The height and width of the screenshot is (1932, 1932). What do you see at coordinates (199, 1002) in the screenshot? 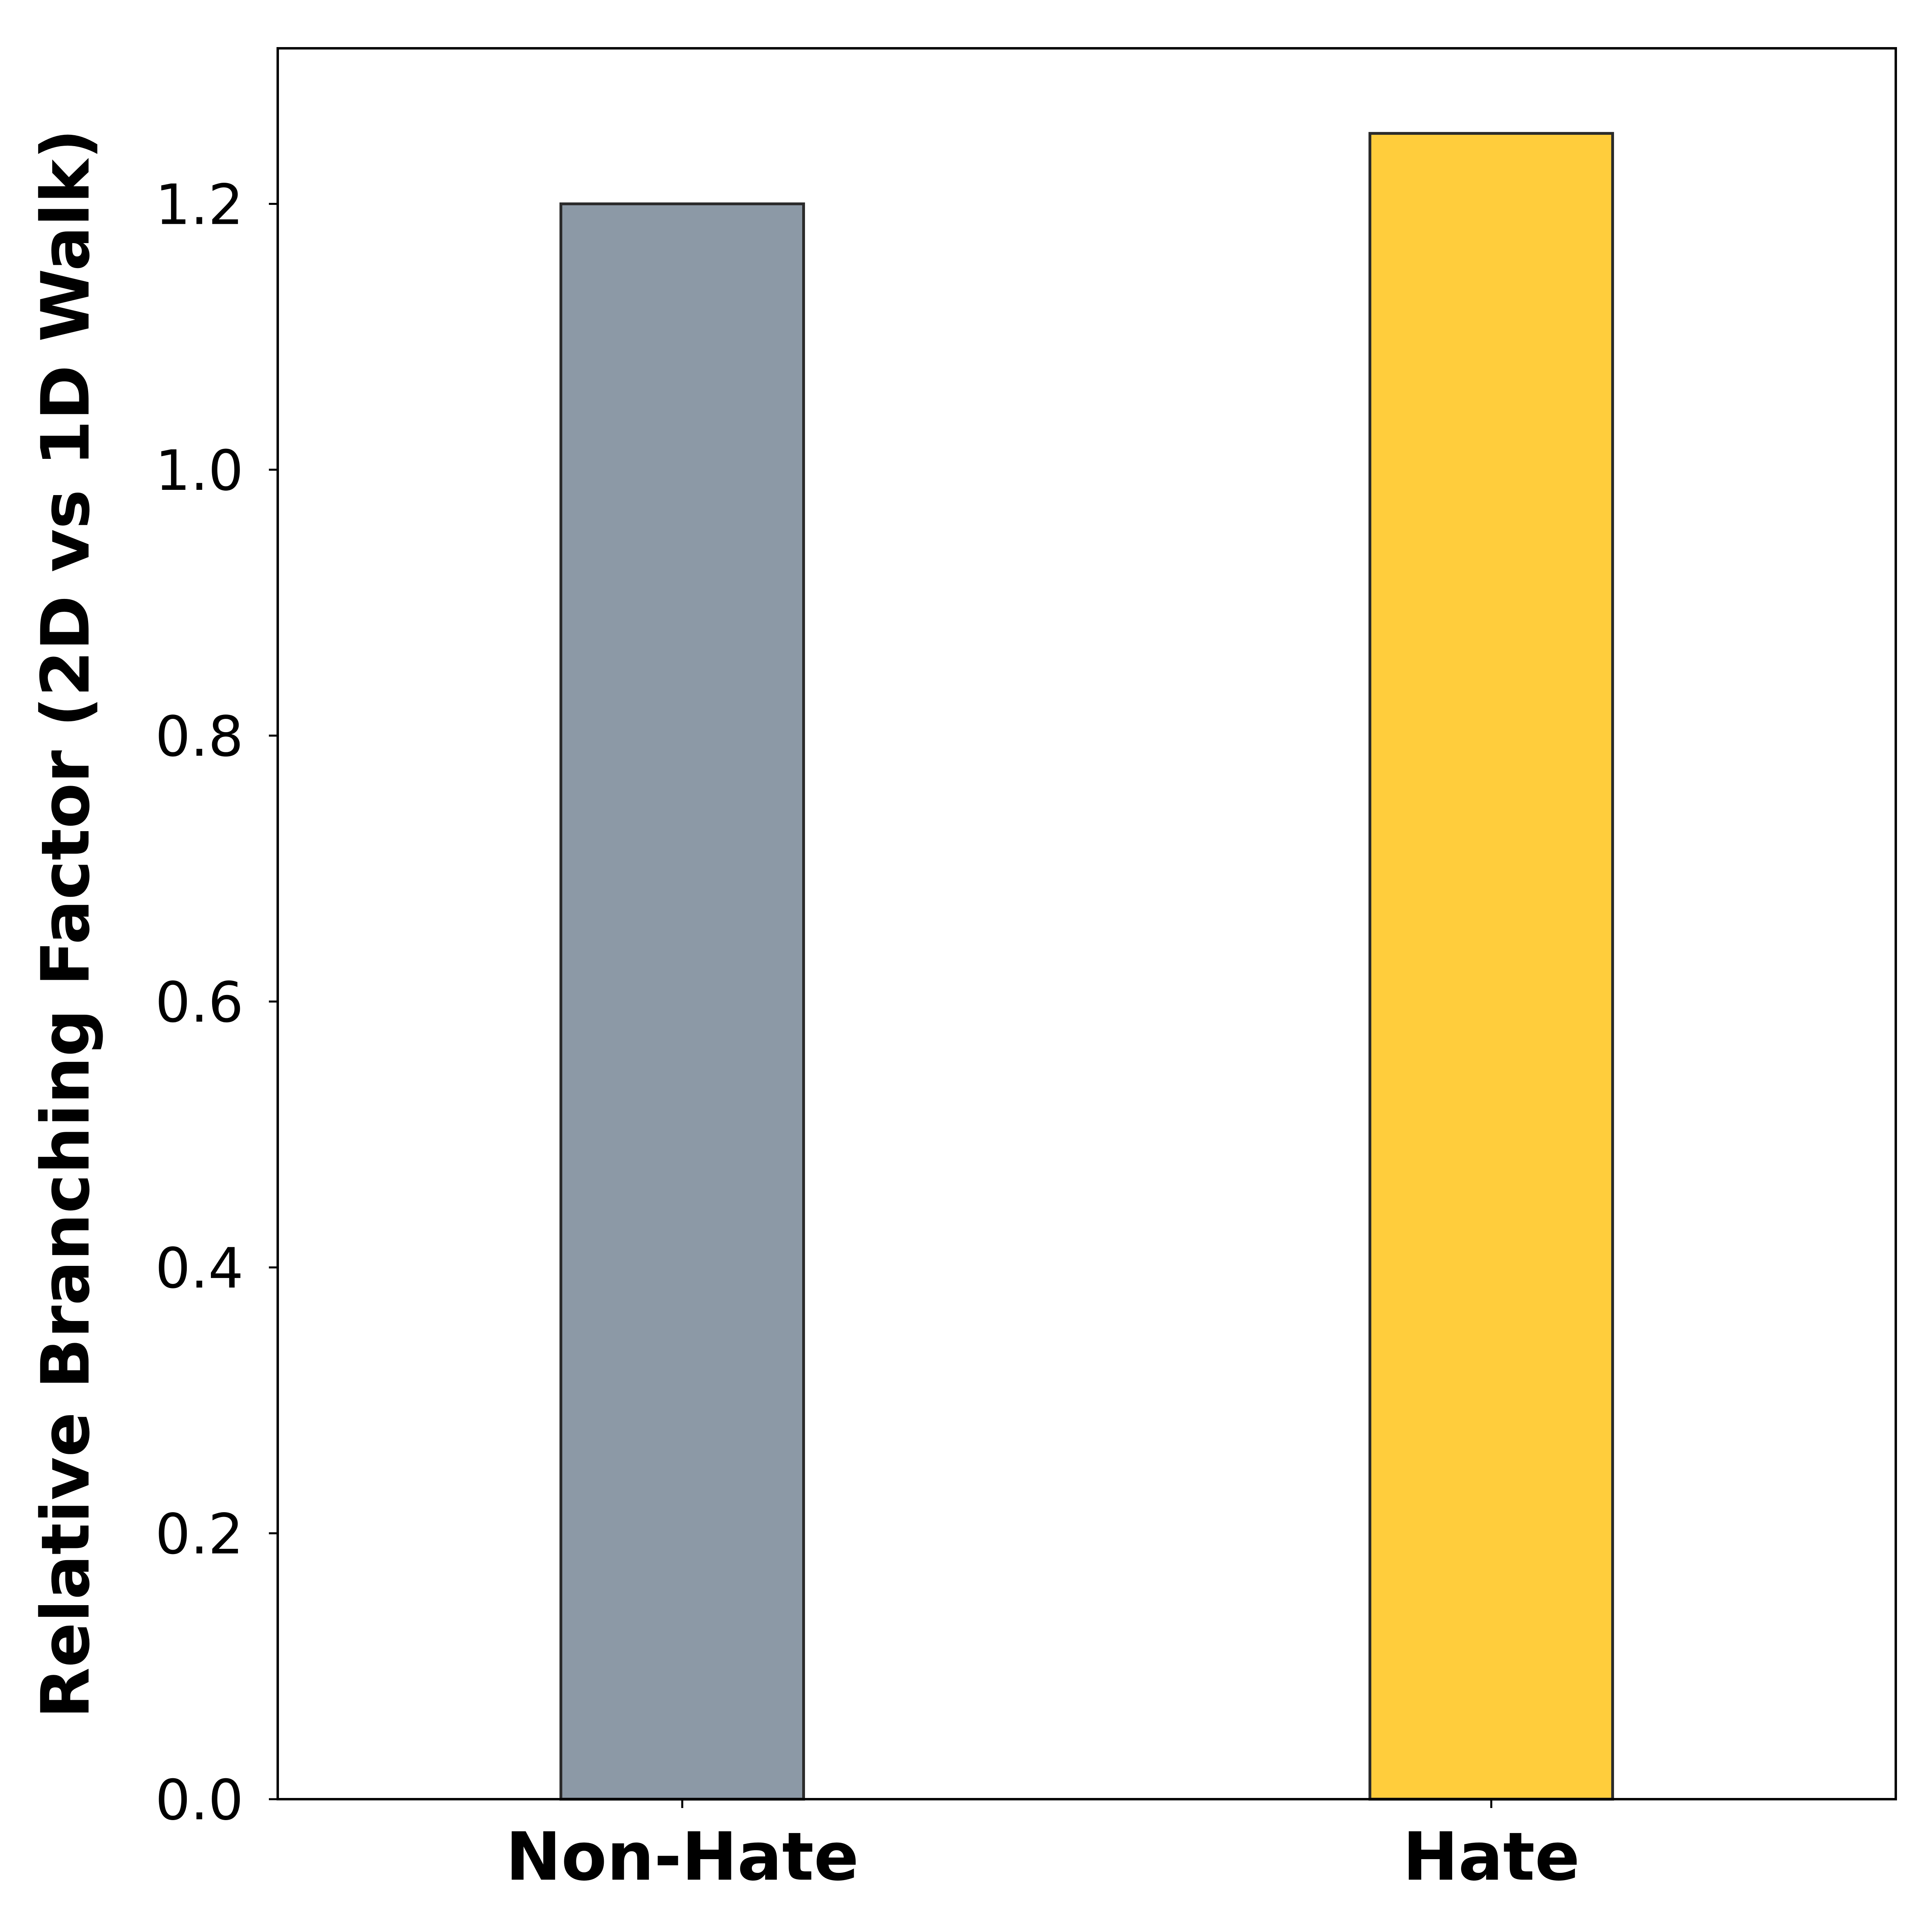
I see `y-tick-label: 0.6` at bounding box center [199, 1002].